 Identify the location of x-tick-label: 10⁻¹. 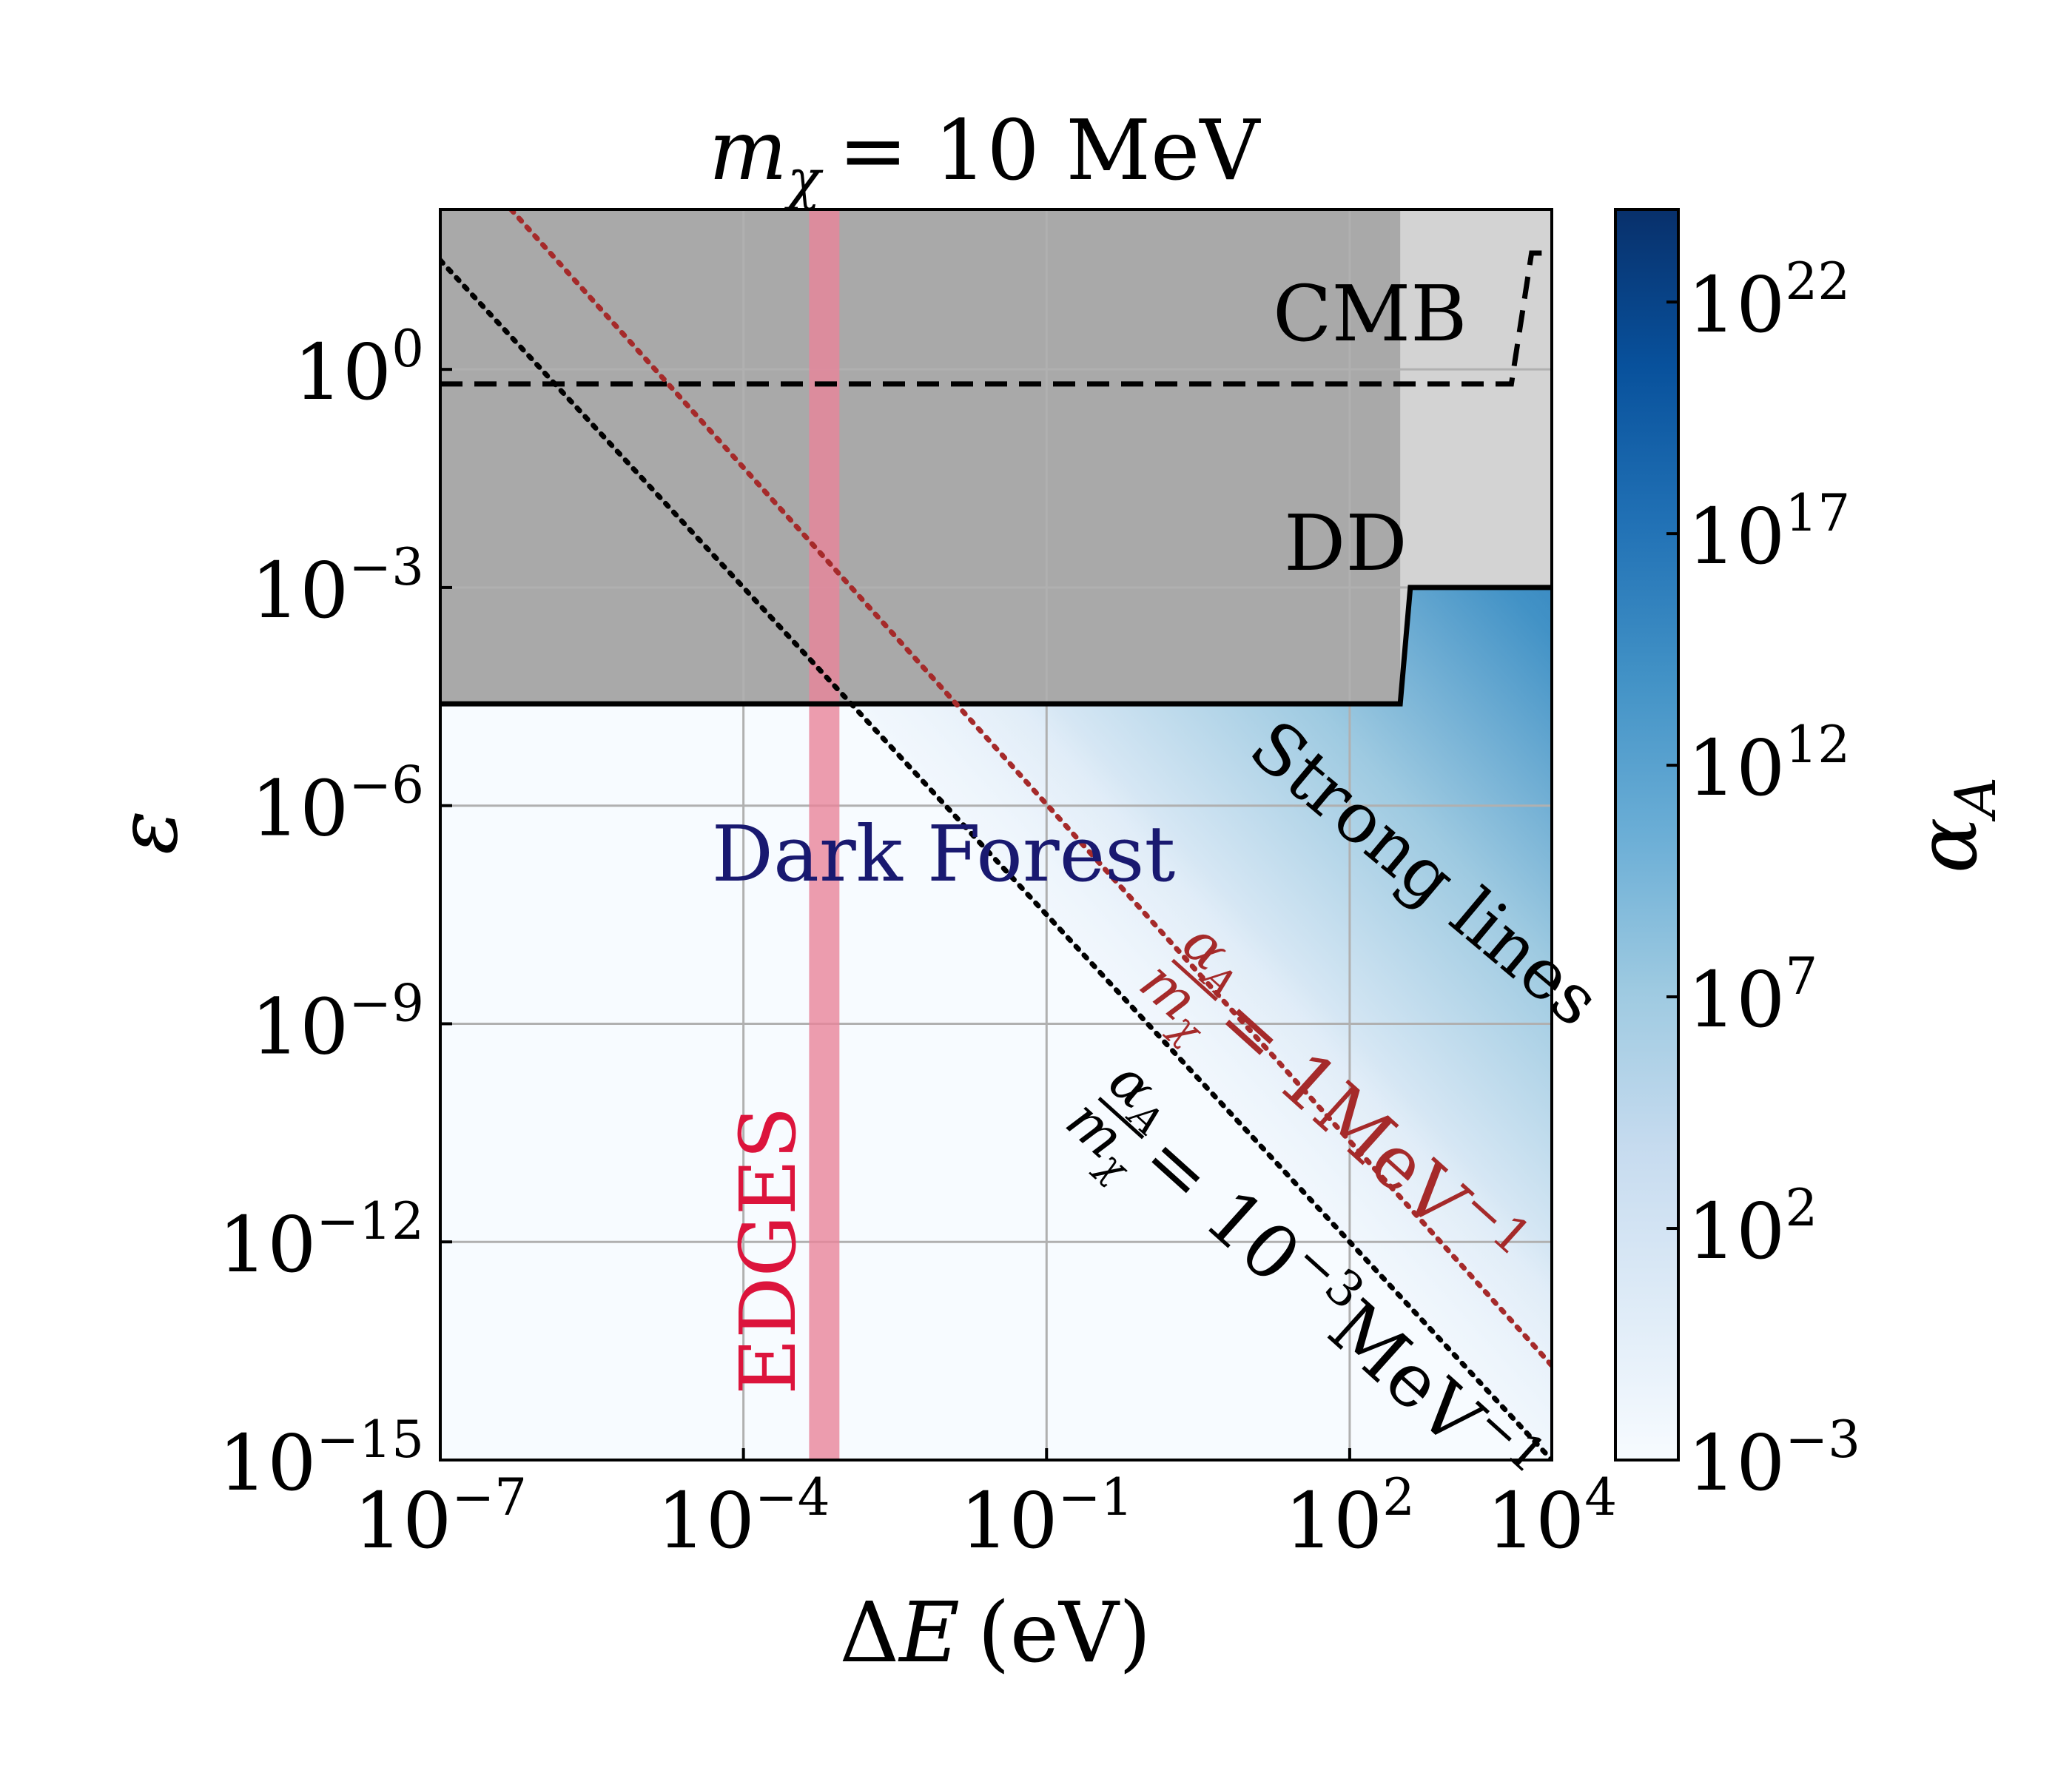
(1046, 1517).